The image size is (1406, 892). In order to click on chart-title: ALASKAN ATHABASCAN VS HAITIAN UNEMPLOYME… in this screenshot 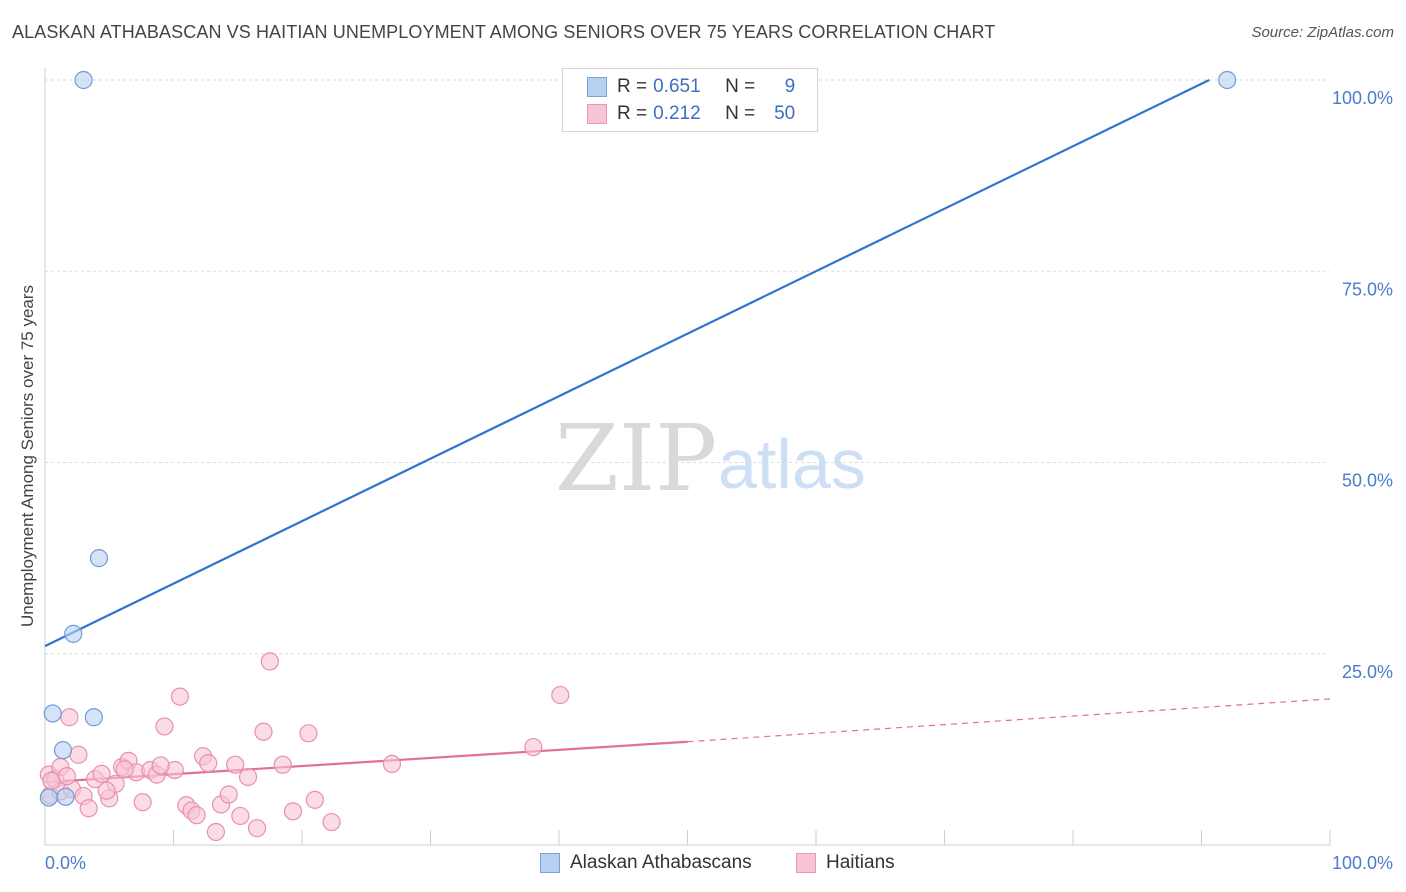, I will do `click(504, 32)`.